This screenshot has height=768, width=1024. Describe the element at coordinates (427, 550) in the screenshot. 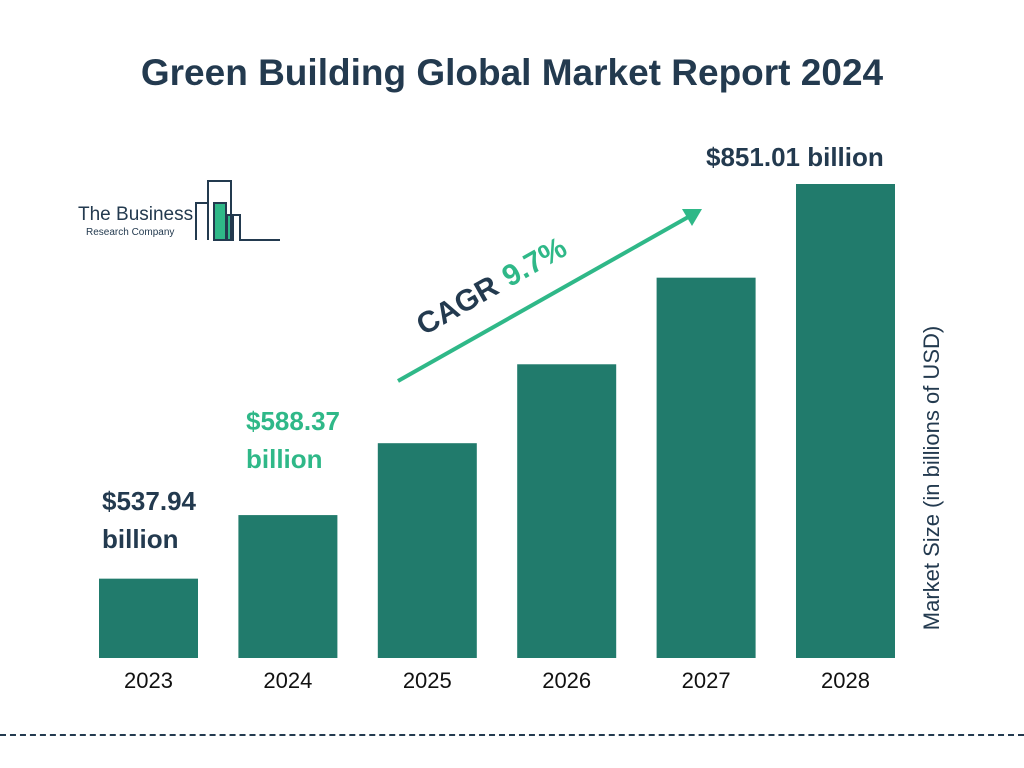

I see `bar-2025` at that location.